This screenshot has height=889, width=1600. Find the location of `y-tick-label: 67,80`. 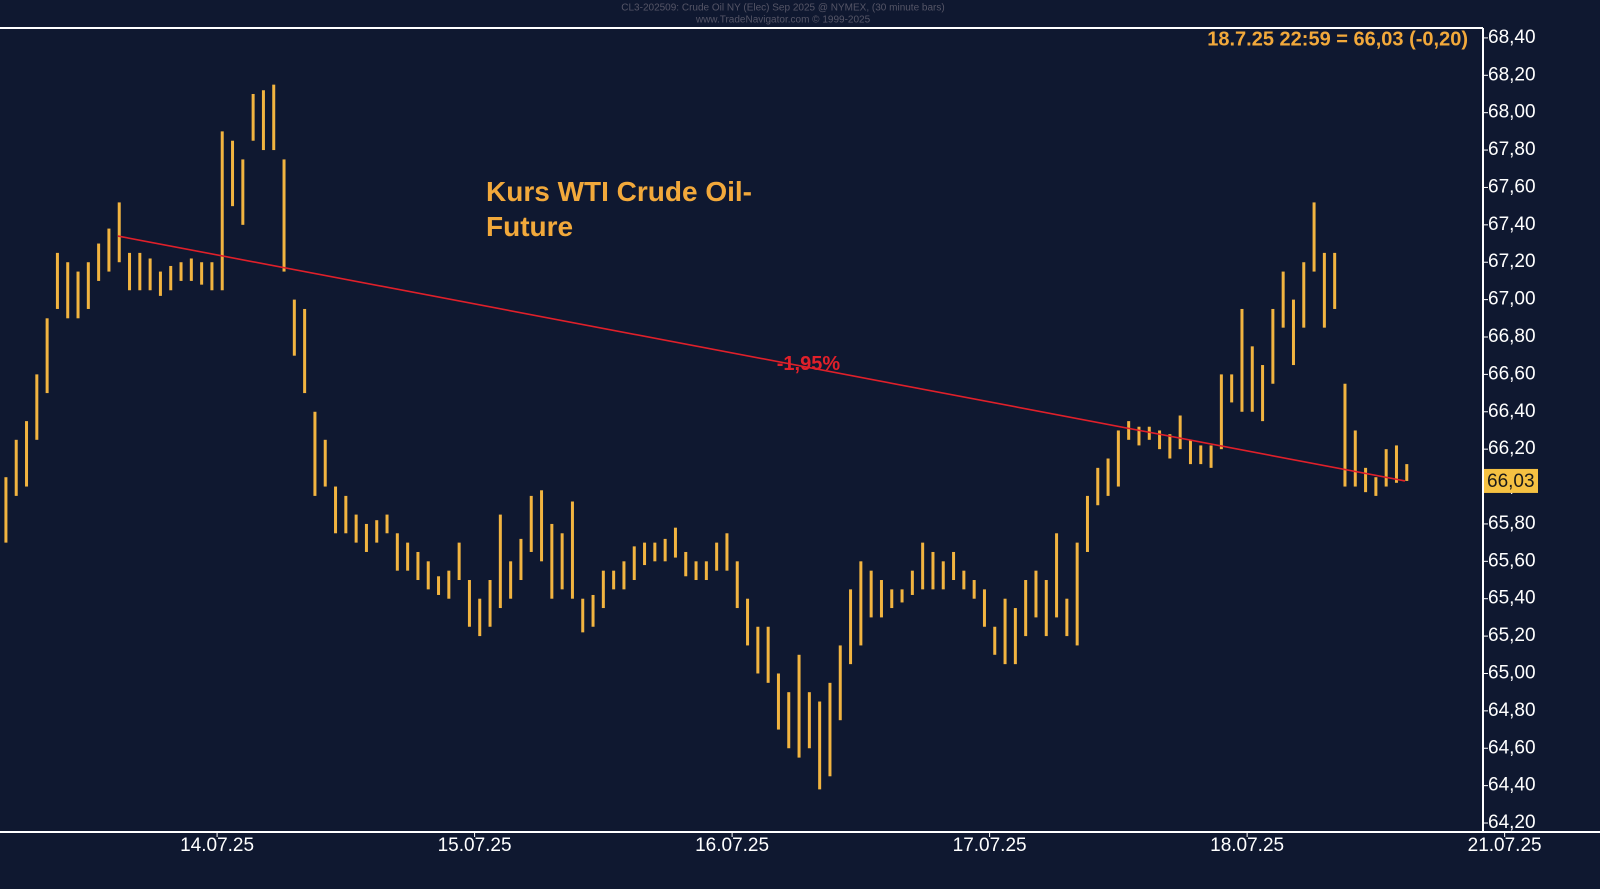

y-tick-label: 67,80 is located at coordinates (1512, 149).